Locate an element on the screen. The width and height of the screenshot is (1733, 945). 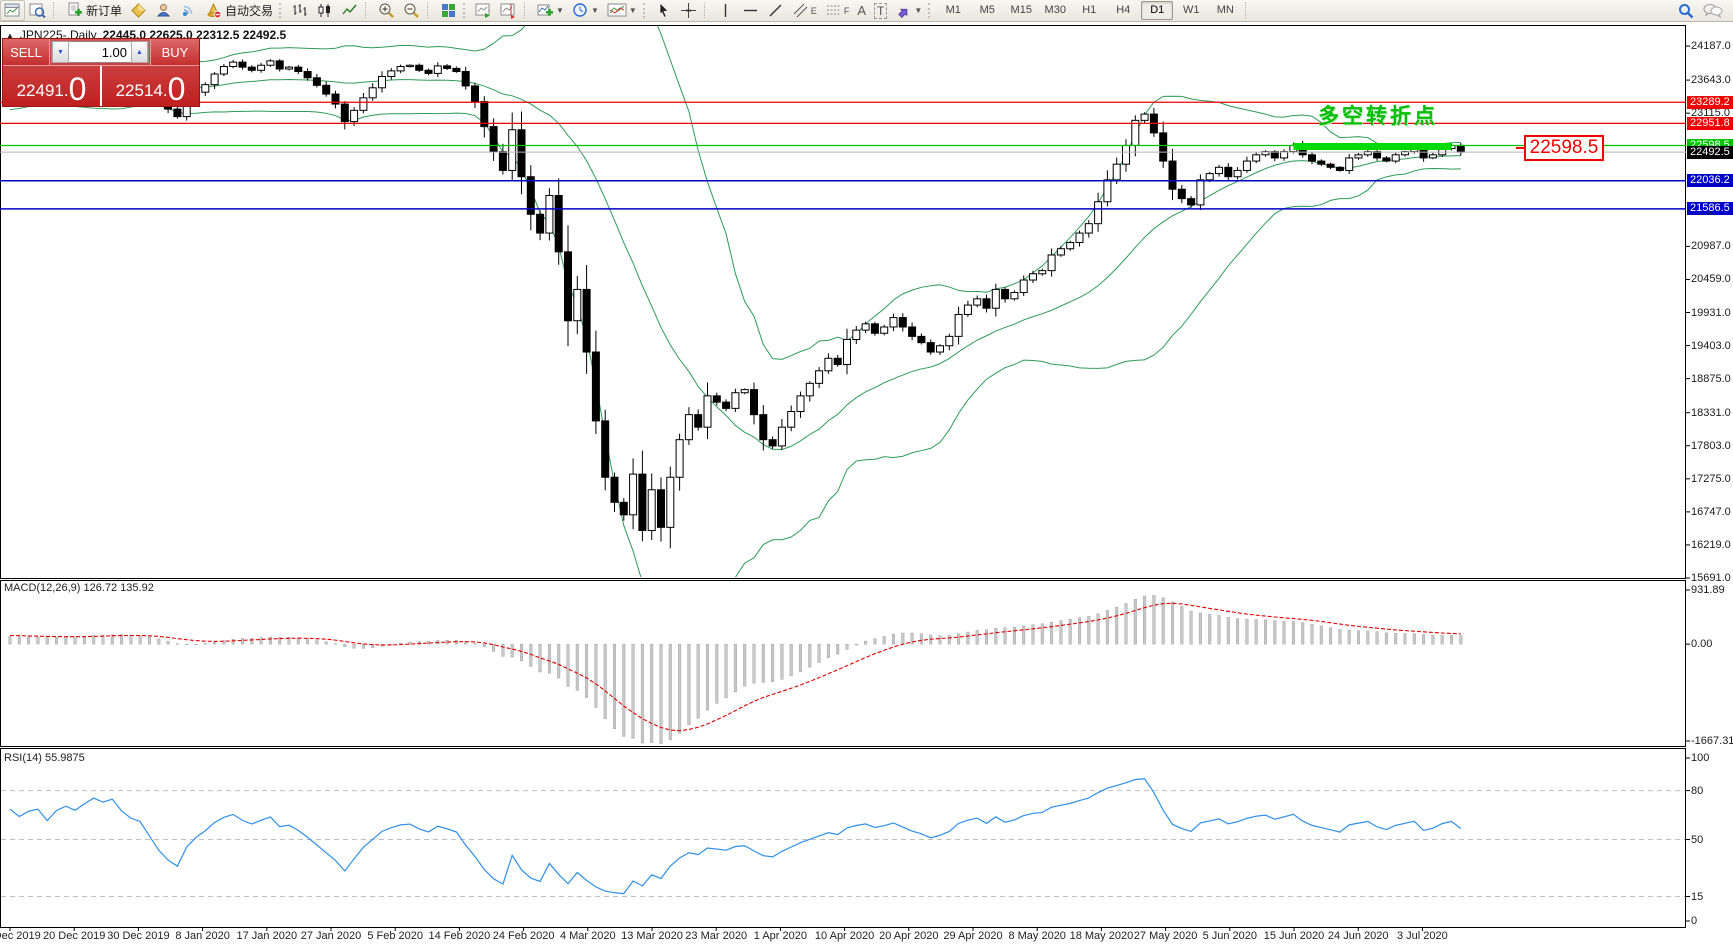
timeframe-button-h4: H4 is located at coordinates (1123, 10).